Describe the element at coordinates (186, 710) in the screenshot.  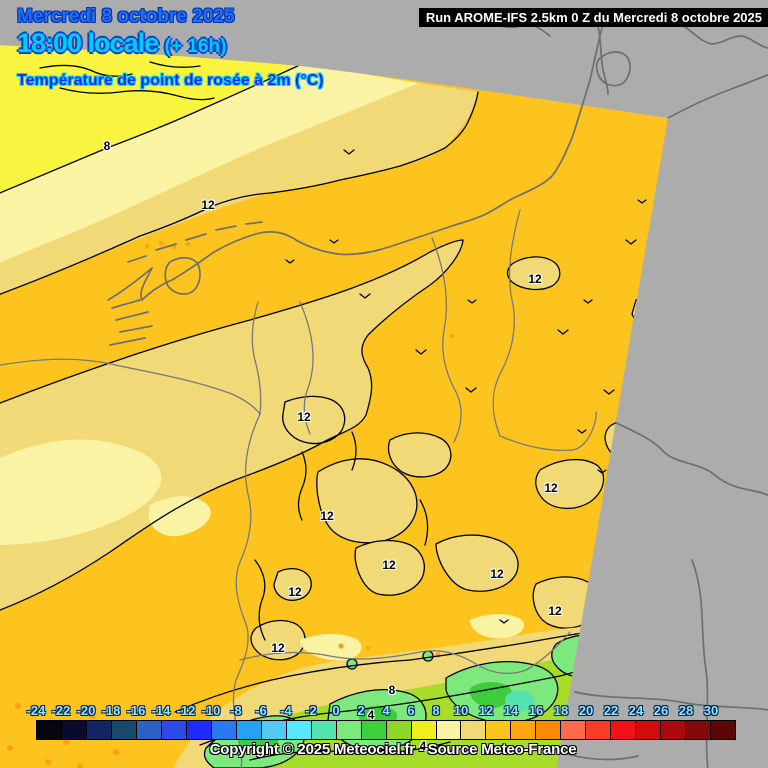
I see `legend-tick-label: -12` at that location.